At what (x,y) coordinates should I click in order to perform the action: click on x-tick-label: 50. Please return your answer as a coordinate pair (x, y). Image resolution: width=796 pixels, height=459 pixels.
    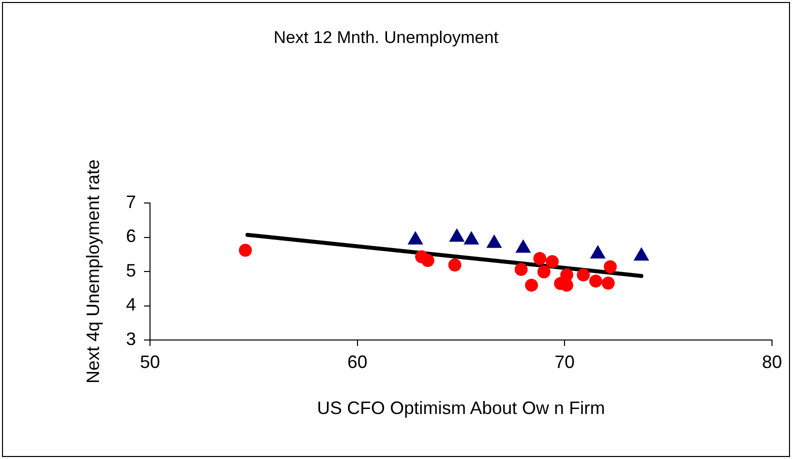
    Looking at the image, I should click on (150, 362).